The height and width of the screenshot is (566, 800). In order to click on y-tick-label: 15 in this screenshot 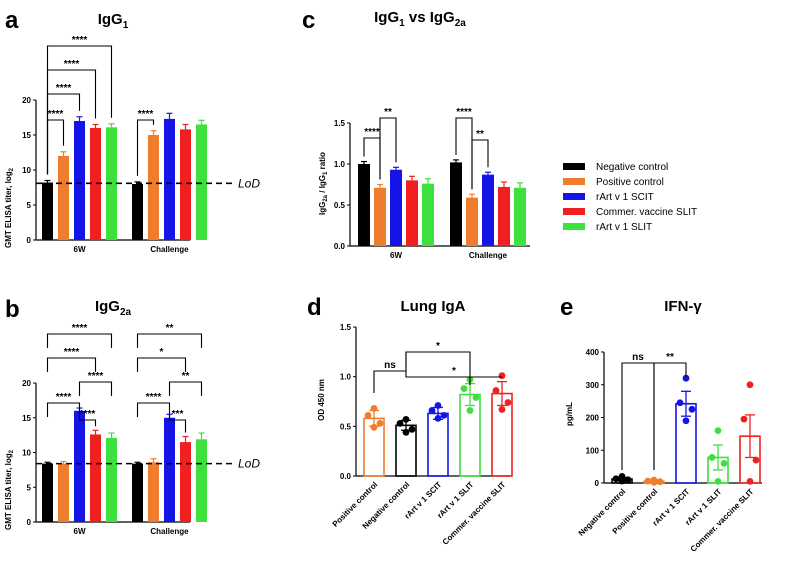, I will do `click(26, 418)`.